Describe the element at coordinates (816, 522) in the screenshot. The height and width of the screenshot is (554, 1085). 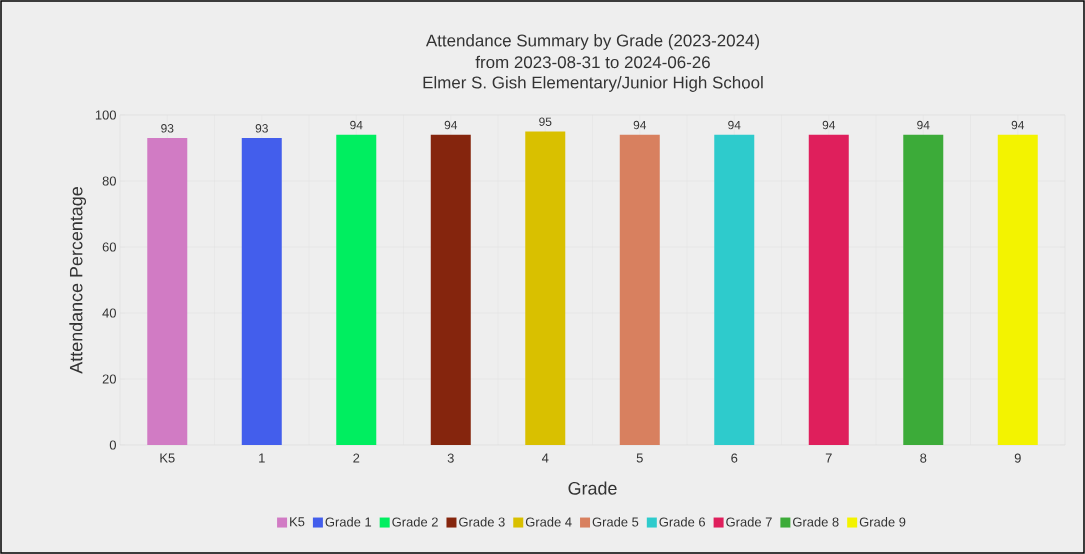
I see `legend-label: Grade 8` at that location.